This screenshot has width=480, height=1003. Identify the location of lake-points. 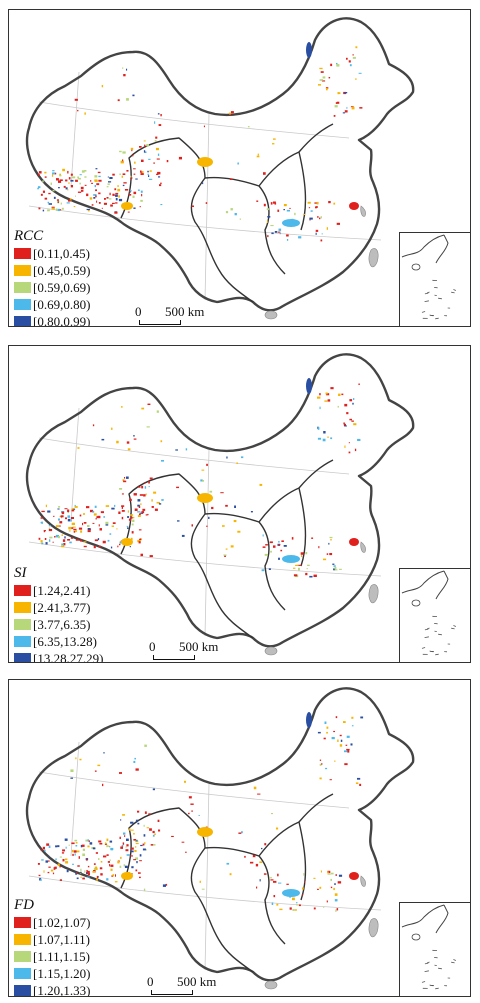
(200, 142).